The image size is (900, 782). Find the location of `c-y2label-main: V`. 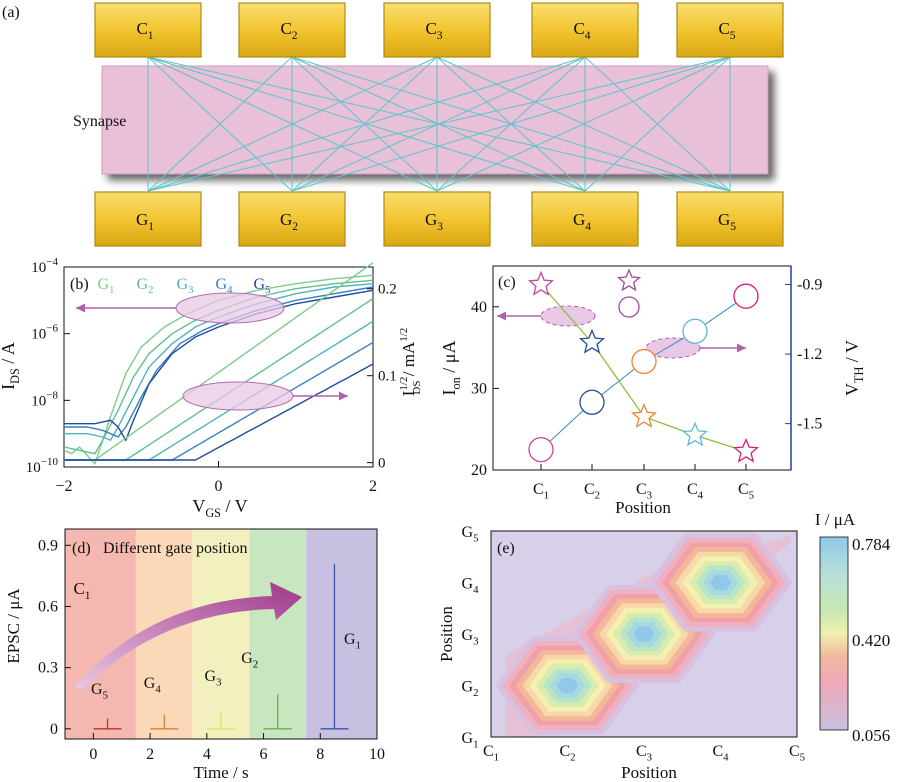

c-y2label-main: V is located at coordinates (852, 389).